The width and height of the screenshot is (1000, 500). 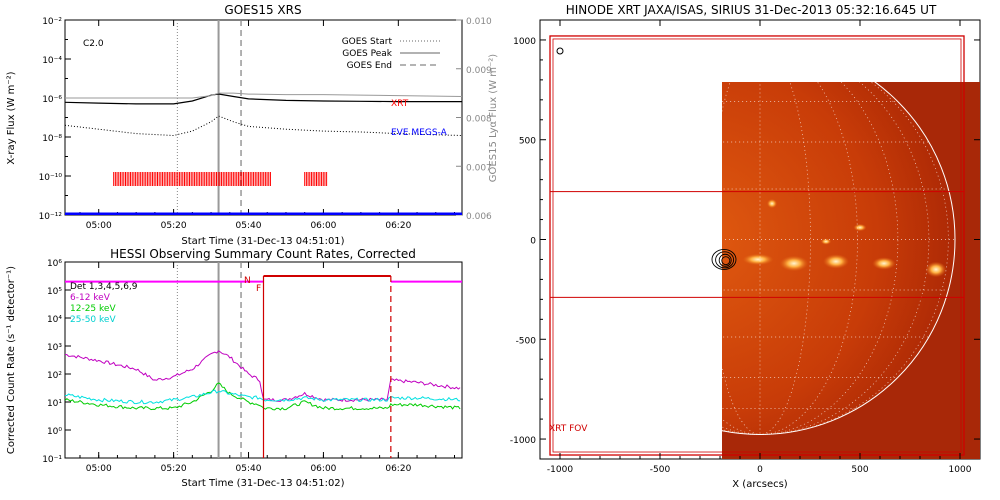 I want to click on hessi-y-axis-label: Corrected Count Rate (s⁻¹ detector⁻¹), so click(x=11, y=360).